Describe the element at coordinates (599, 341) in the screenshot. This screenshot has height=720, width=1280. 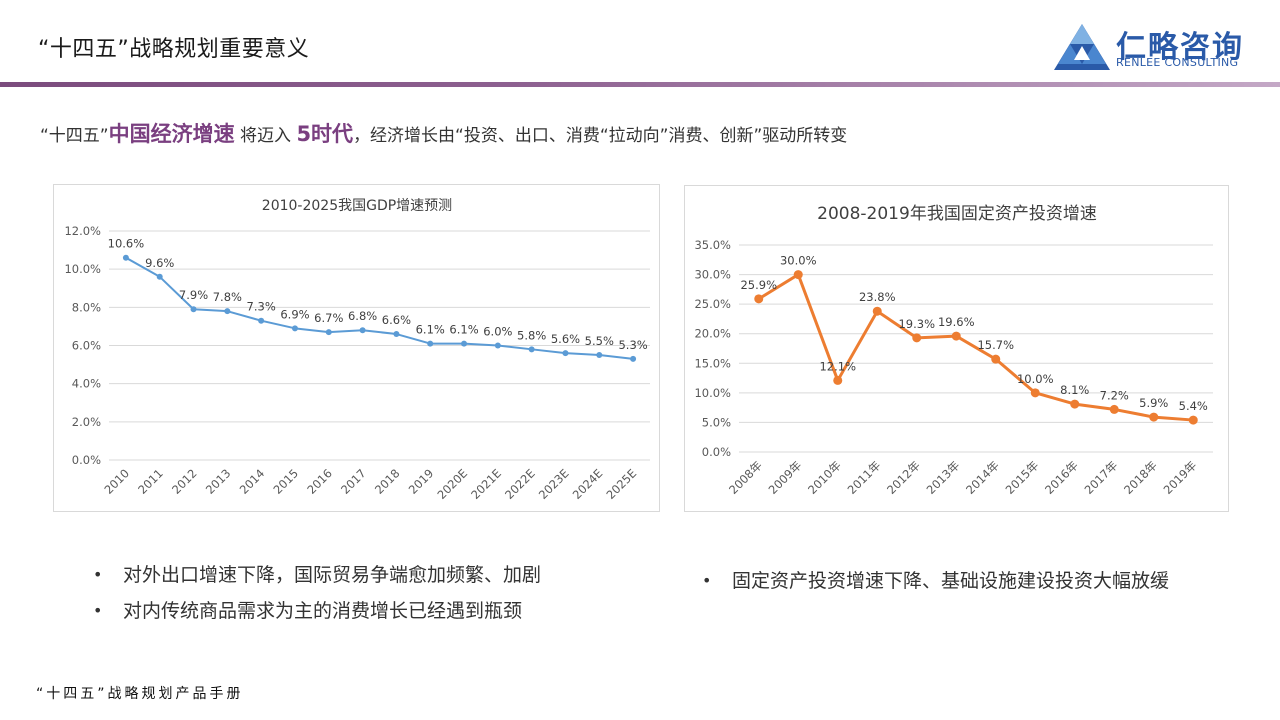
I see `data-label: 5.5%` at that location.